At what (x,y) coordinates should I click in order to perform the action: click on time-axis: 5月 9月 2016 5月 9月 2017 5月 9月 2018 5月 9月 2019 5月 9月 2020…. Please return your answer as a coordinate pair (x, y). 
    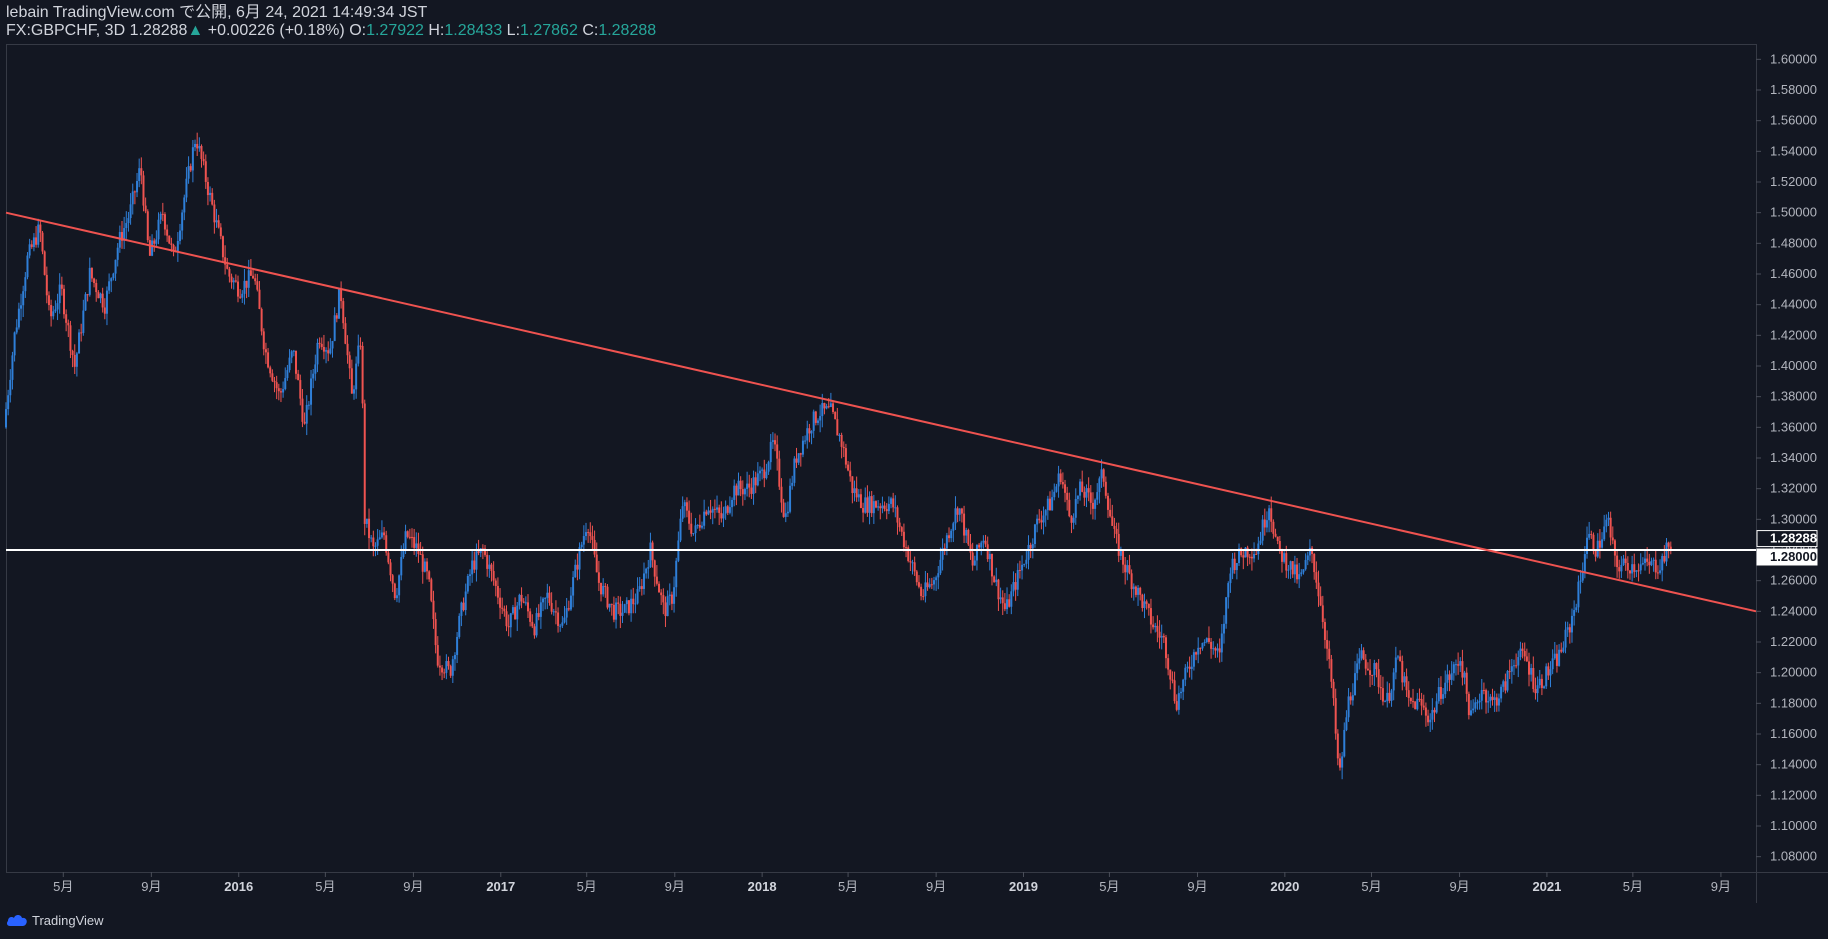
    Looking at the image, I should click on (892, 883).